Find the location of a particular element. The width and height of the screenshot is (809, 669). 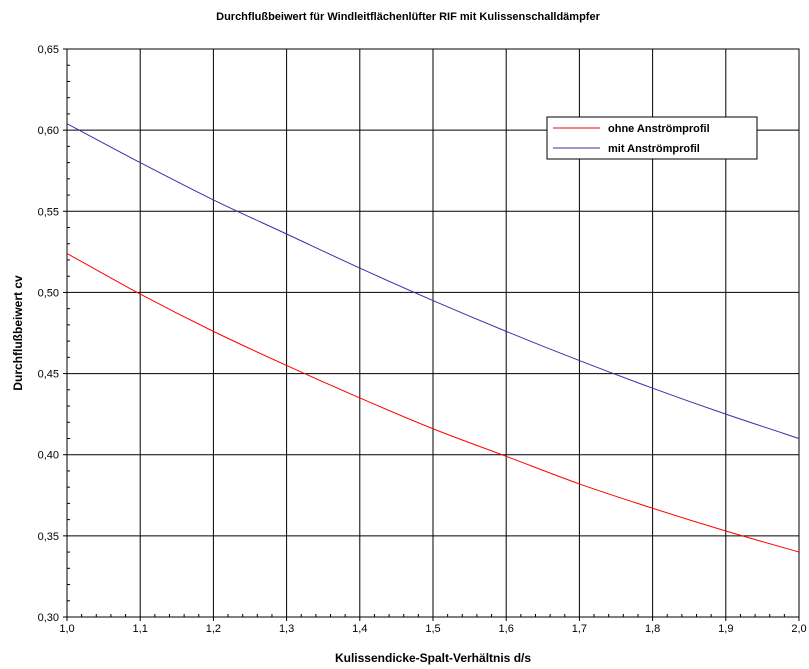

x-tick-label: 1,7 is located at coordinates (579, 629).